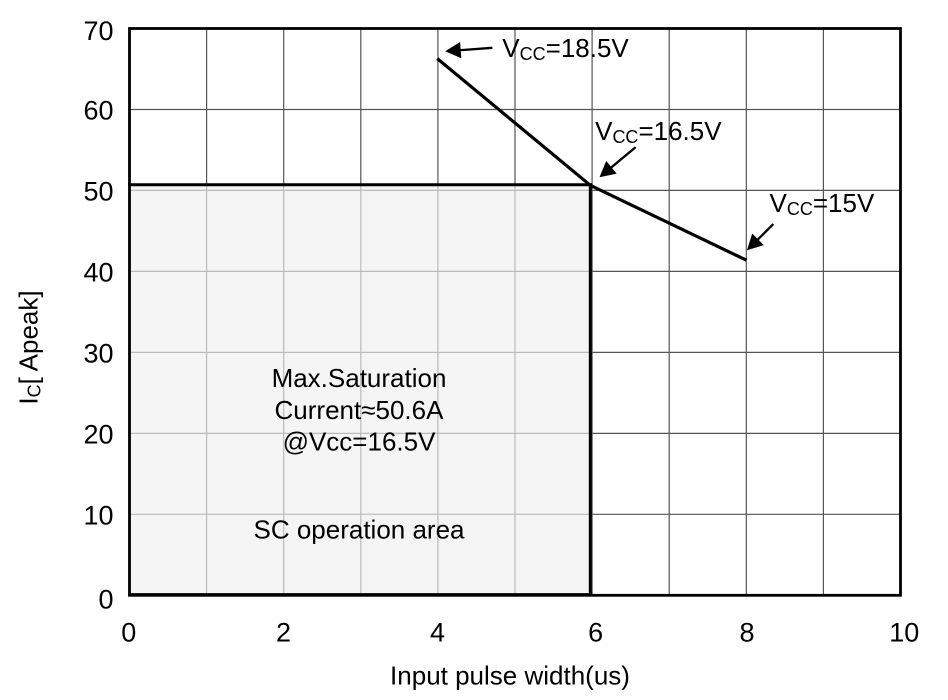 The height and width of the screenshot is (700, 948). I want to click on svg-text: 70, so click(98, 31).